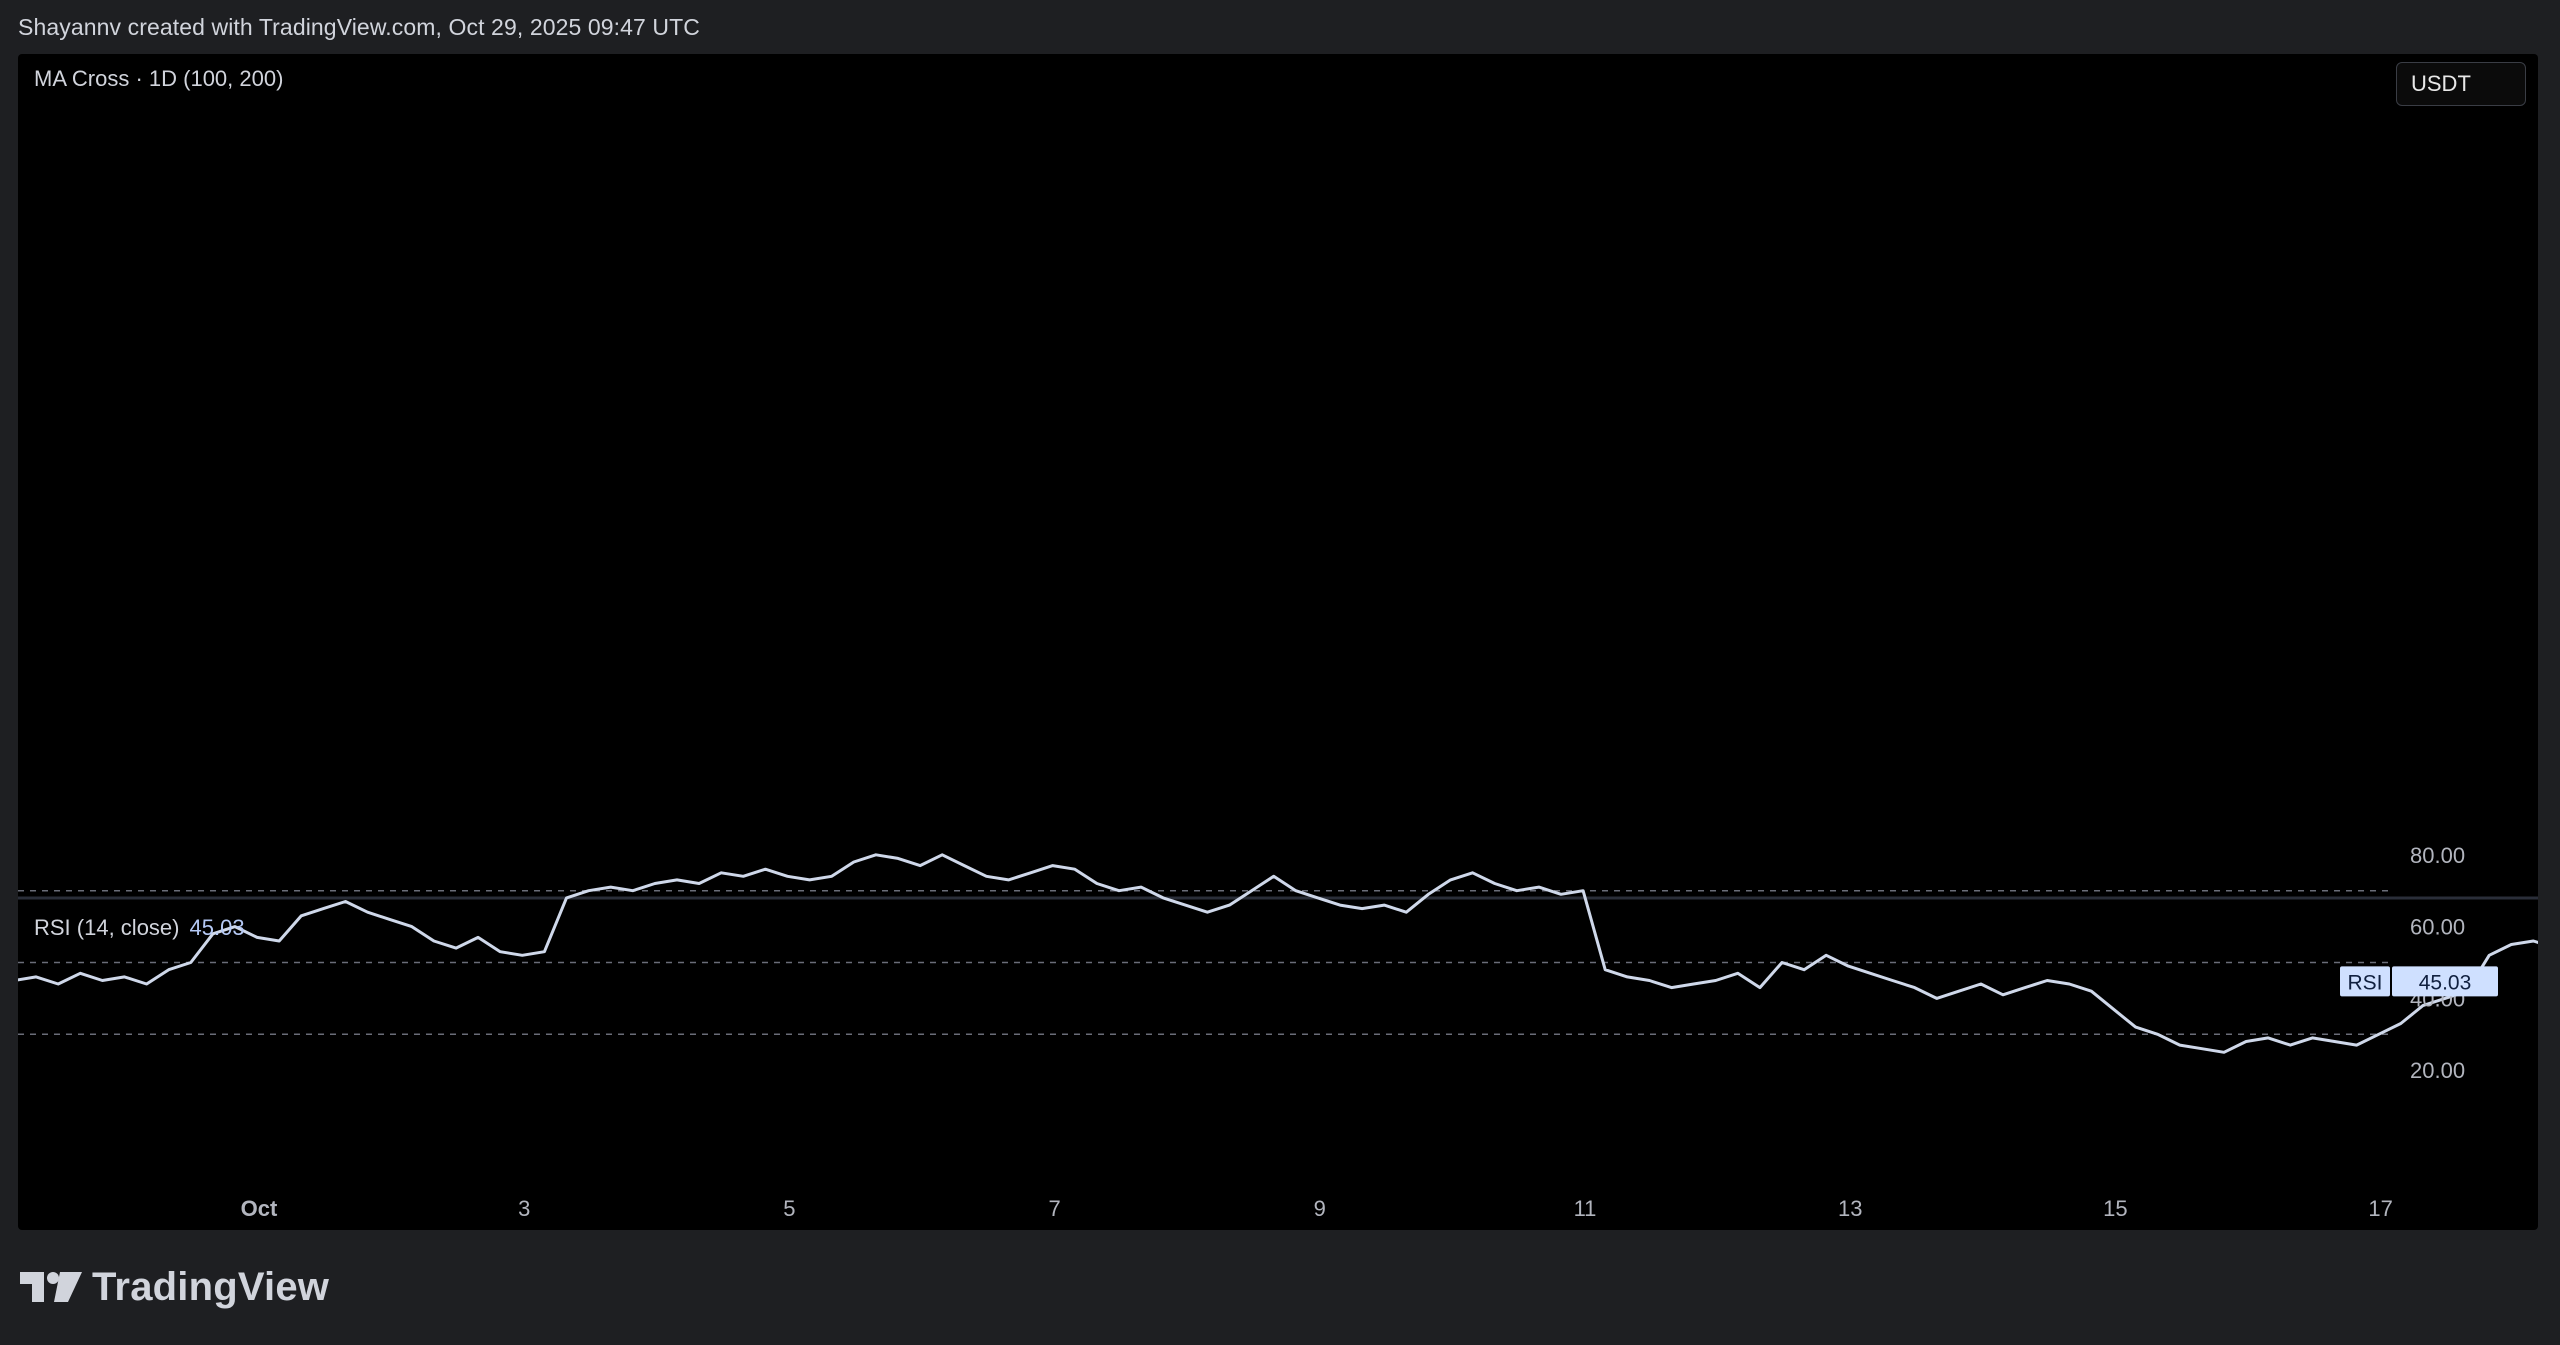  I want to click on time-tick-label: Oct, so click(259, 1208).